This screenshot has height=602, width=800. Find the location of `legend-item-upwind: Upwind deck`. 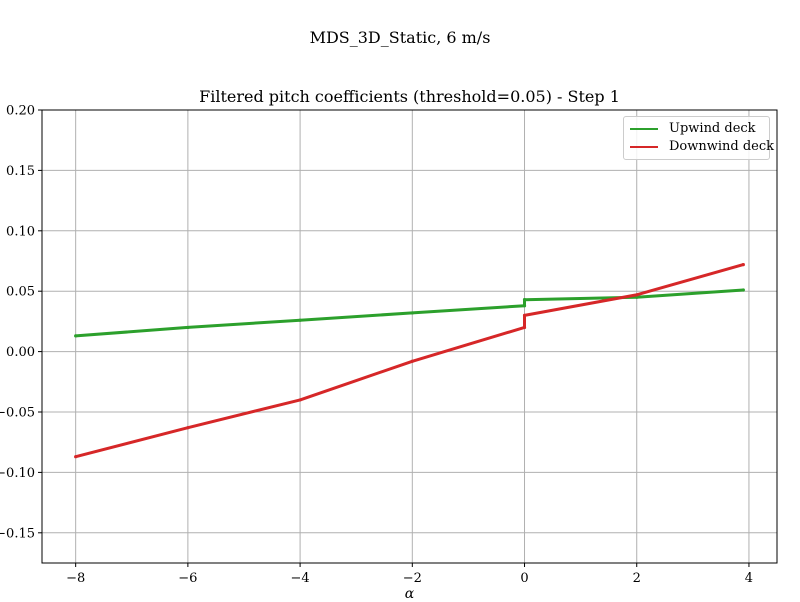

legend-item-upwind: Upwind deck is located at coordinates (696, 129).